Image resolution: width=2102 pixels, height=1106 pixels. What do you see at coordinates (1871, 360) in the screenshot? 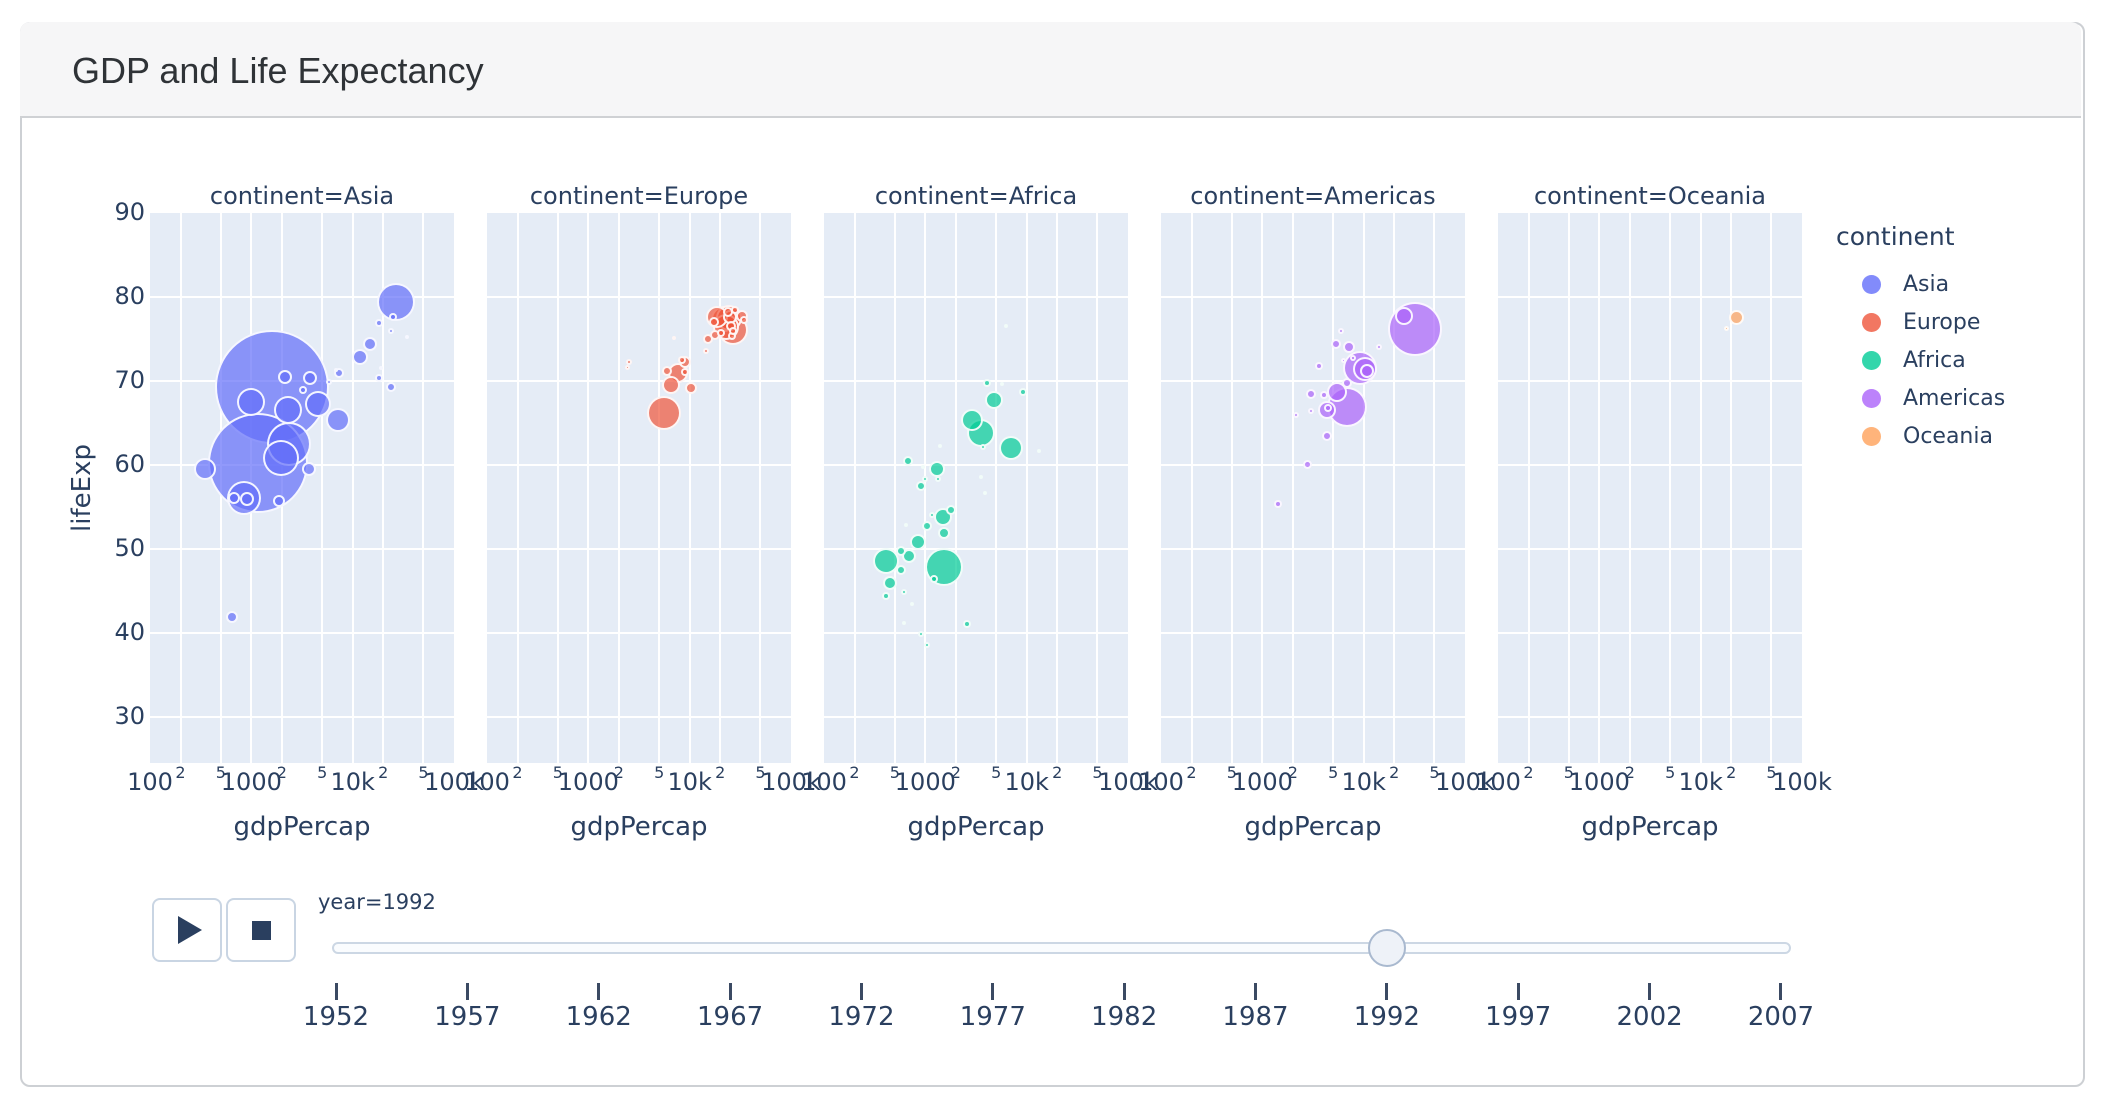
I see `legend-marker-icon` at bounding box center [1871, 360].